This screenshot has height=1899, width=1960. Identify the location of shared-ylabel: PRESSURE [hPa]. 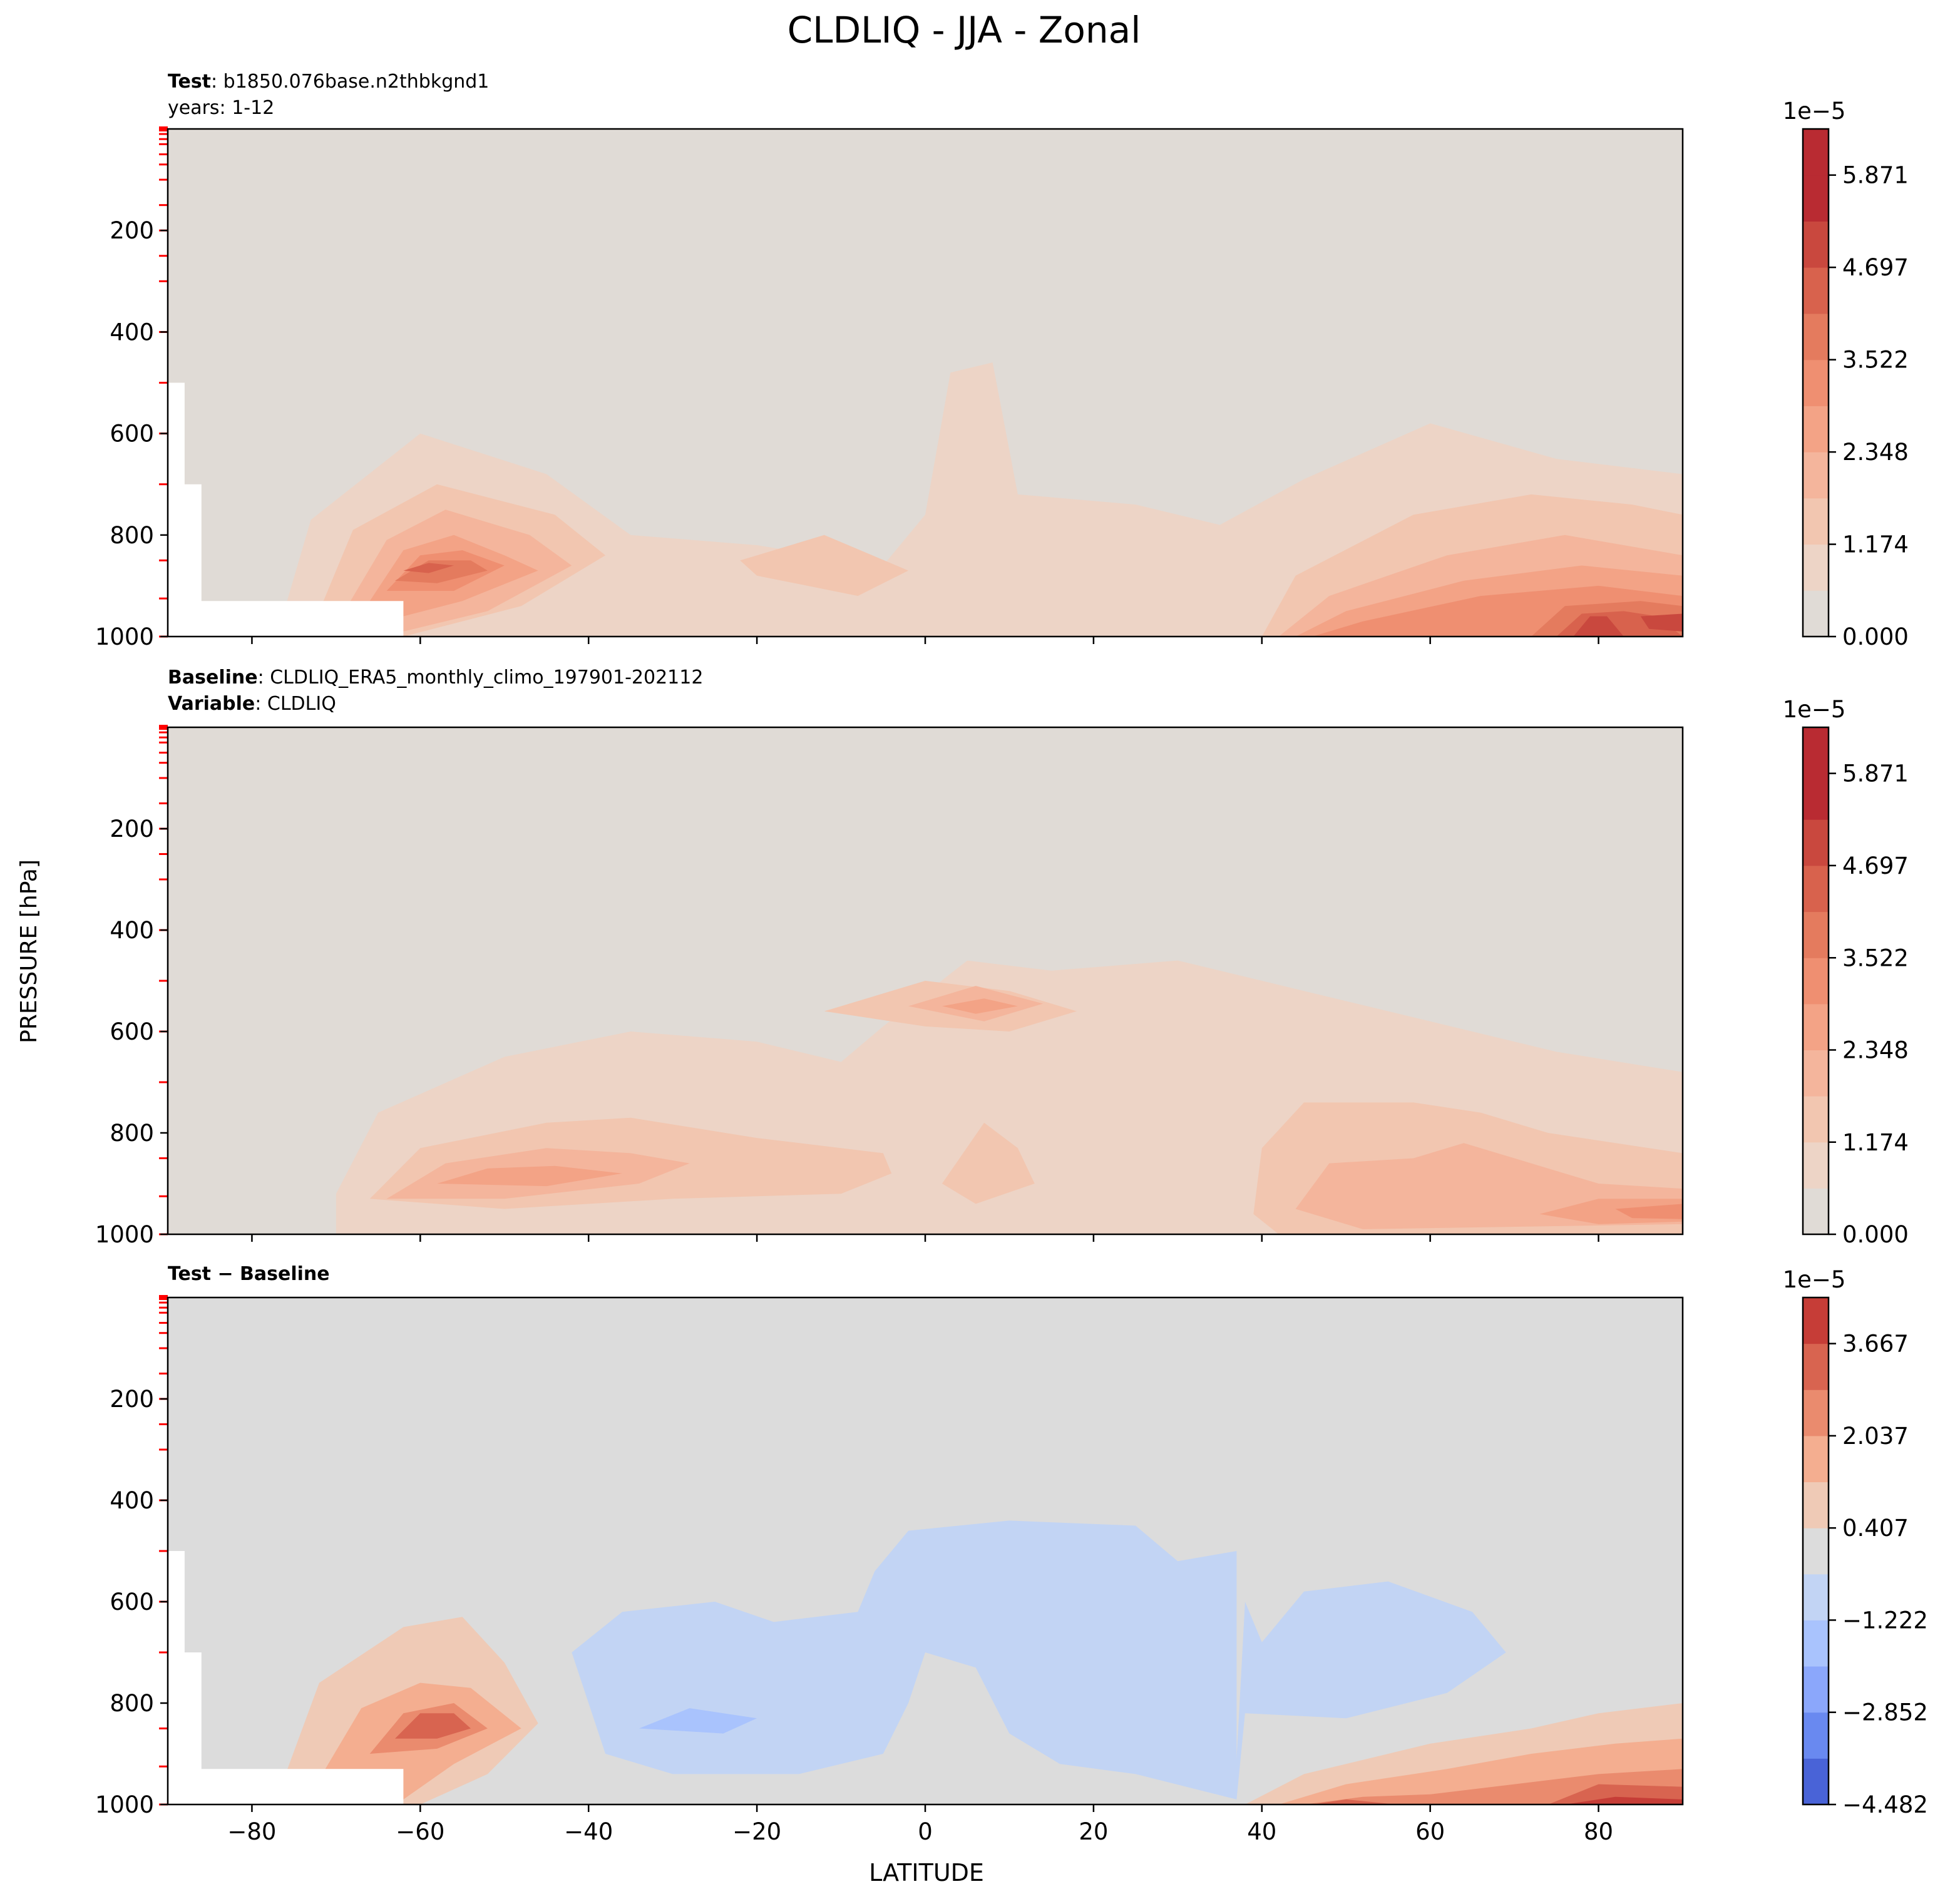
(29, 951).